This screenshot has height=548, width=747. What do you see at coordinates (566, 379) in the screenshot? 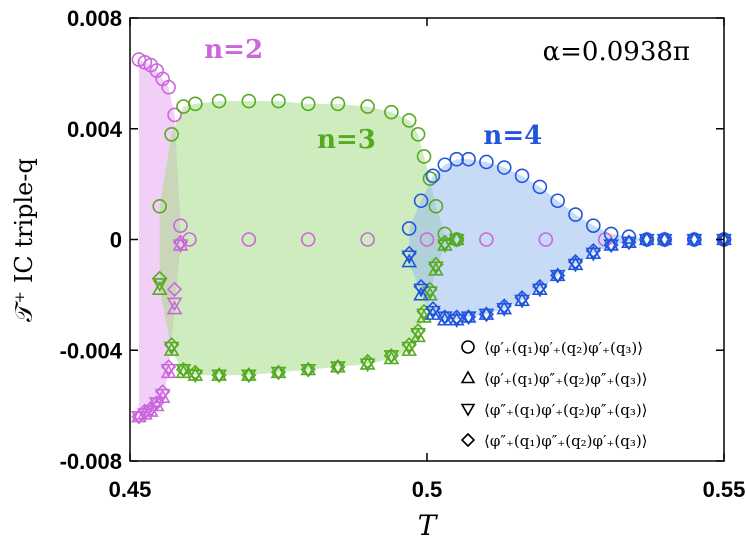
I see `legend-entry: ⟨φ′₊(q₁)φ″₊(q₂)φ″₊(q₃)⟩` at bounding box center [566, 379].